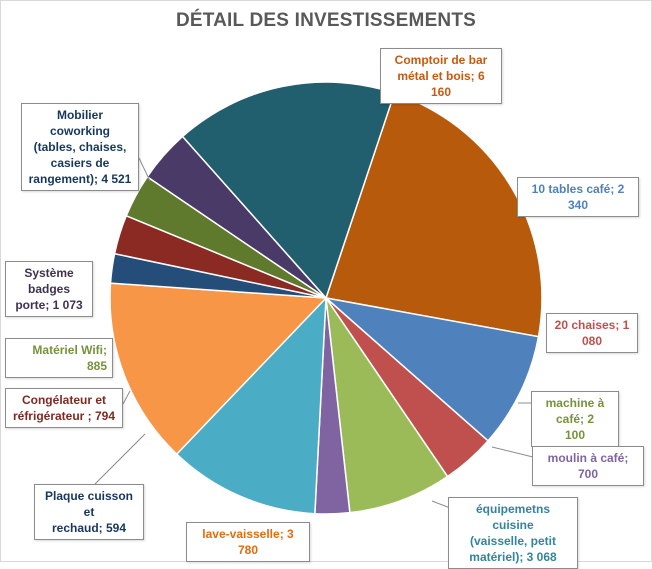  What do you see at coordinates (80, 163) in the screenshot?
I see `data-label-line: casiers de` at bounding box center [80, 163].